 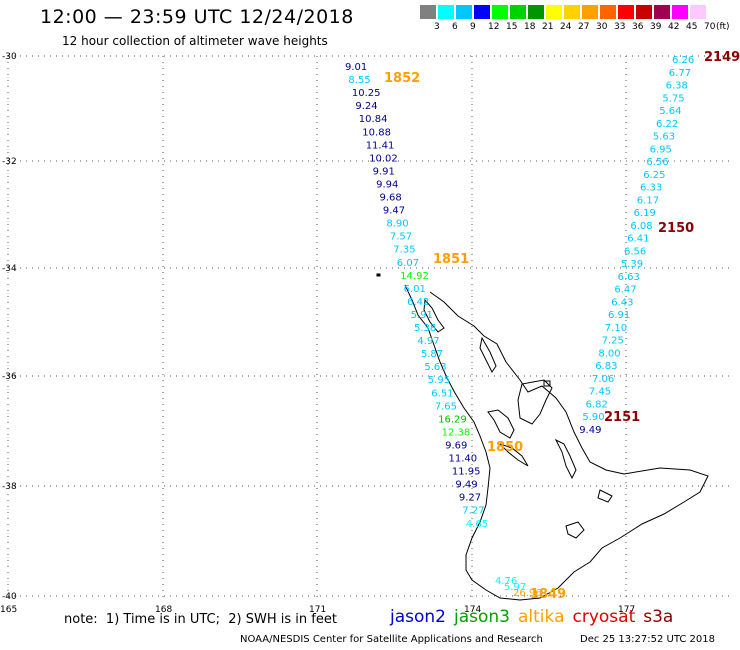 I want to click on swh-value-east-track: 5.64, so click(x=670, y=111).